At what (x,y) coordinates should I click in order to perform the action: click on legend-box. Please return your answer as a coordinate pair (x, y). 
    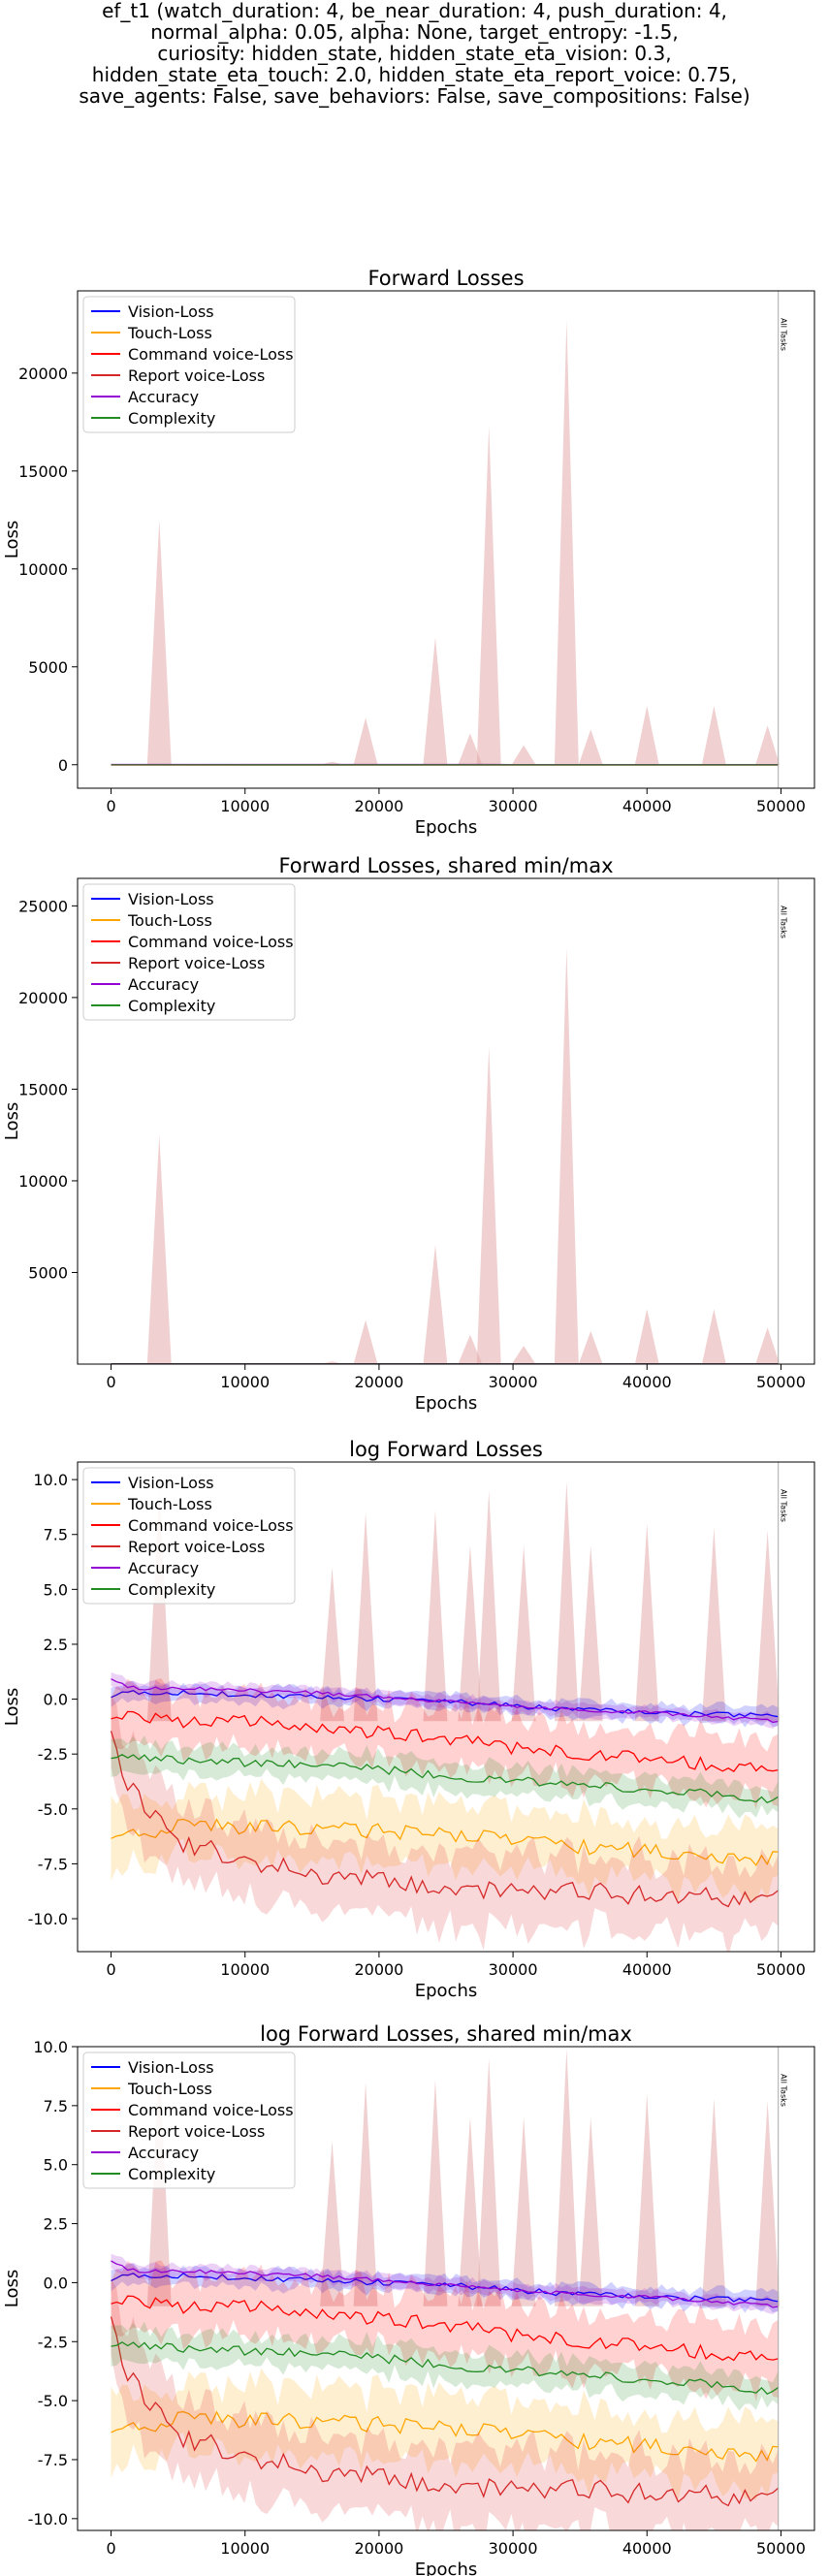
    Looking at the image, I should click on (189, 364).